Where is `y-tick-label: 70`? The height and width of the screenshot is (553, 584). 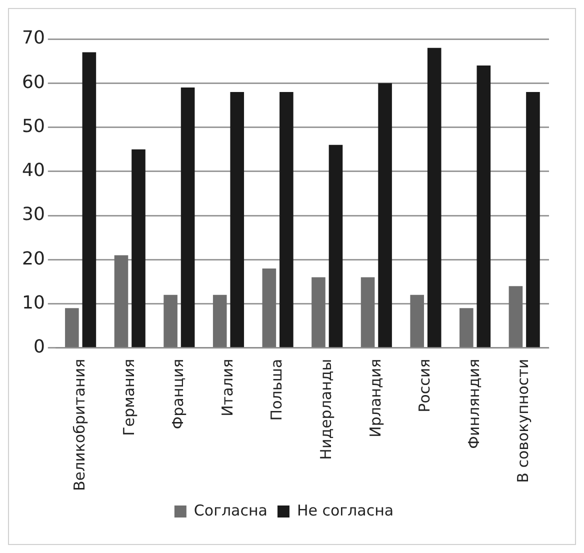 y-tick-label: 70 is located at coordinates (33, 38).